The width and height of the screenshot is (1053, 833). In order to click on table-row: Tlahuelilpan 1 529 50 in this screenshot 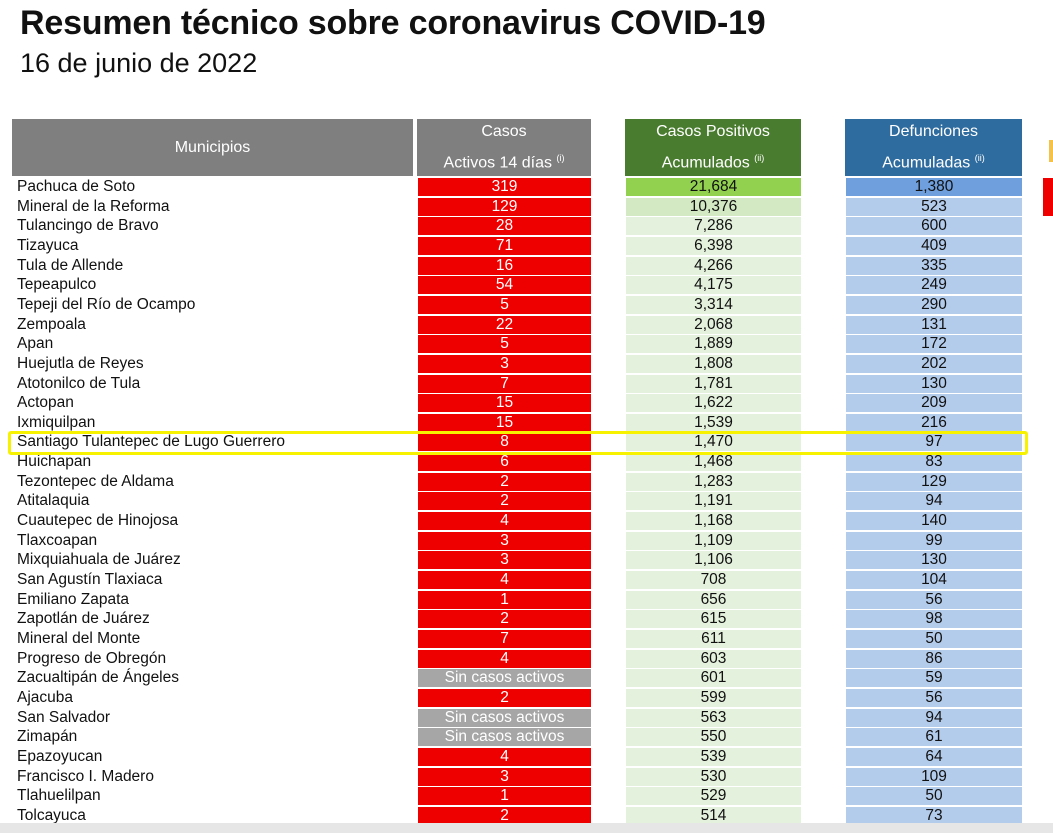, I will do `click(526, 797)`.